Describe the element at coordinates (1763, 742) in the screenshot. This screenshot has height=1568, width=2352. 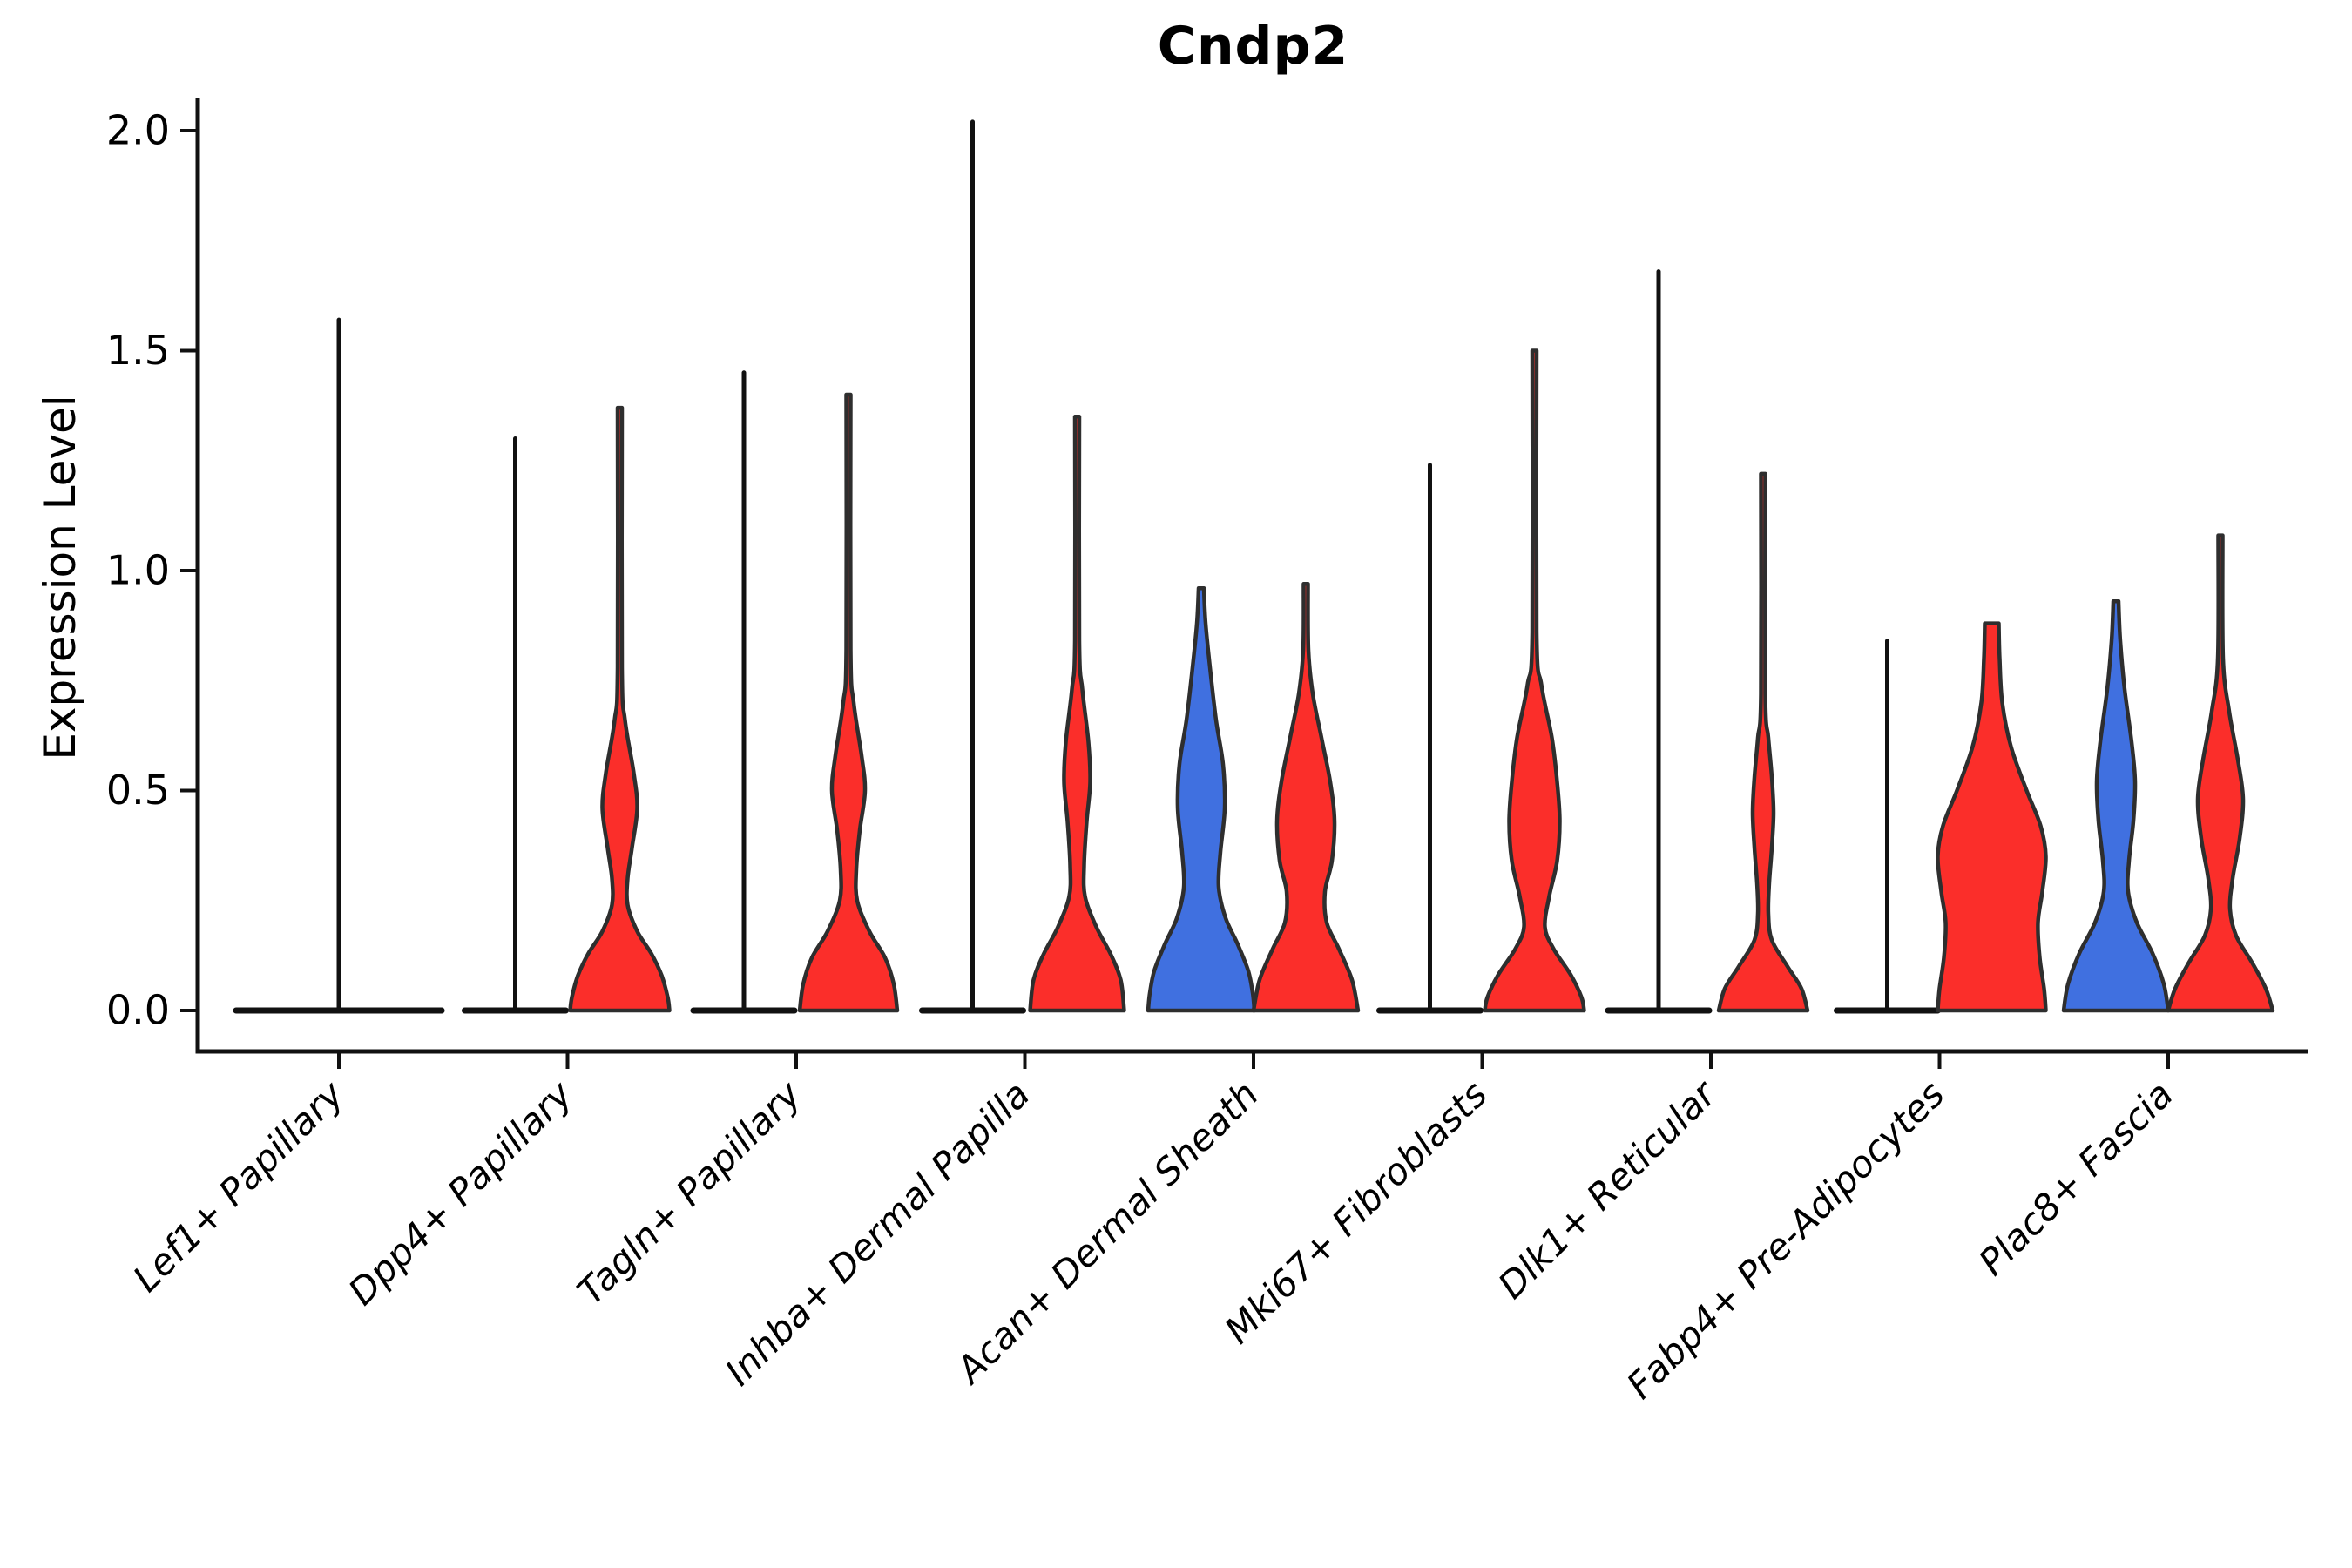
I see `violin-6-right` at that location.